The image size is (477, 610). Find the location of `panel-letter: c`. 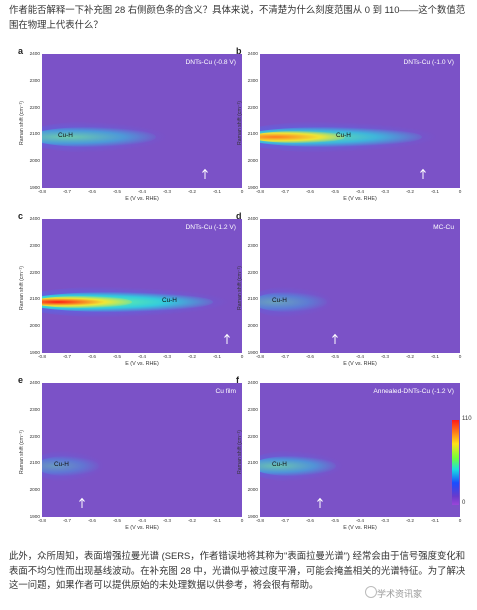

panel-letter: c is located at coordinates (21, 216).